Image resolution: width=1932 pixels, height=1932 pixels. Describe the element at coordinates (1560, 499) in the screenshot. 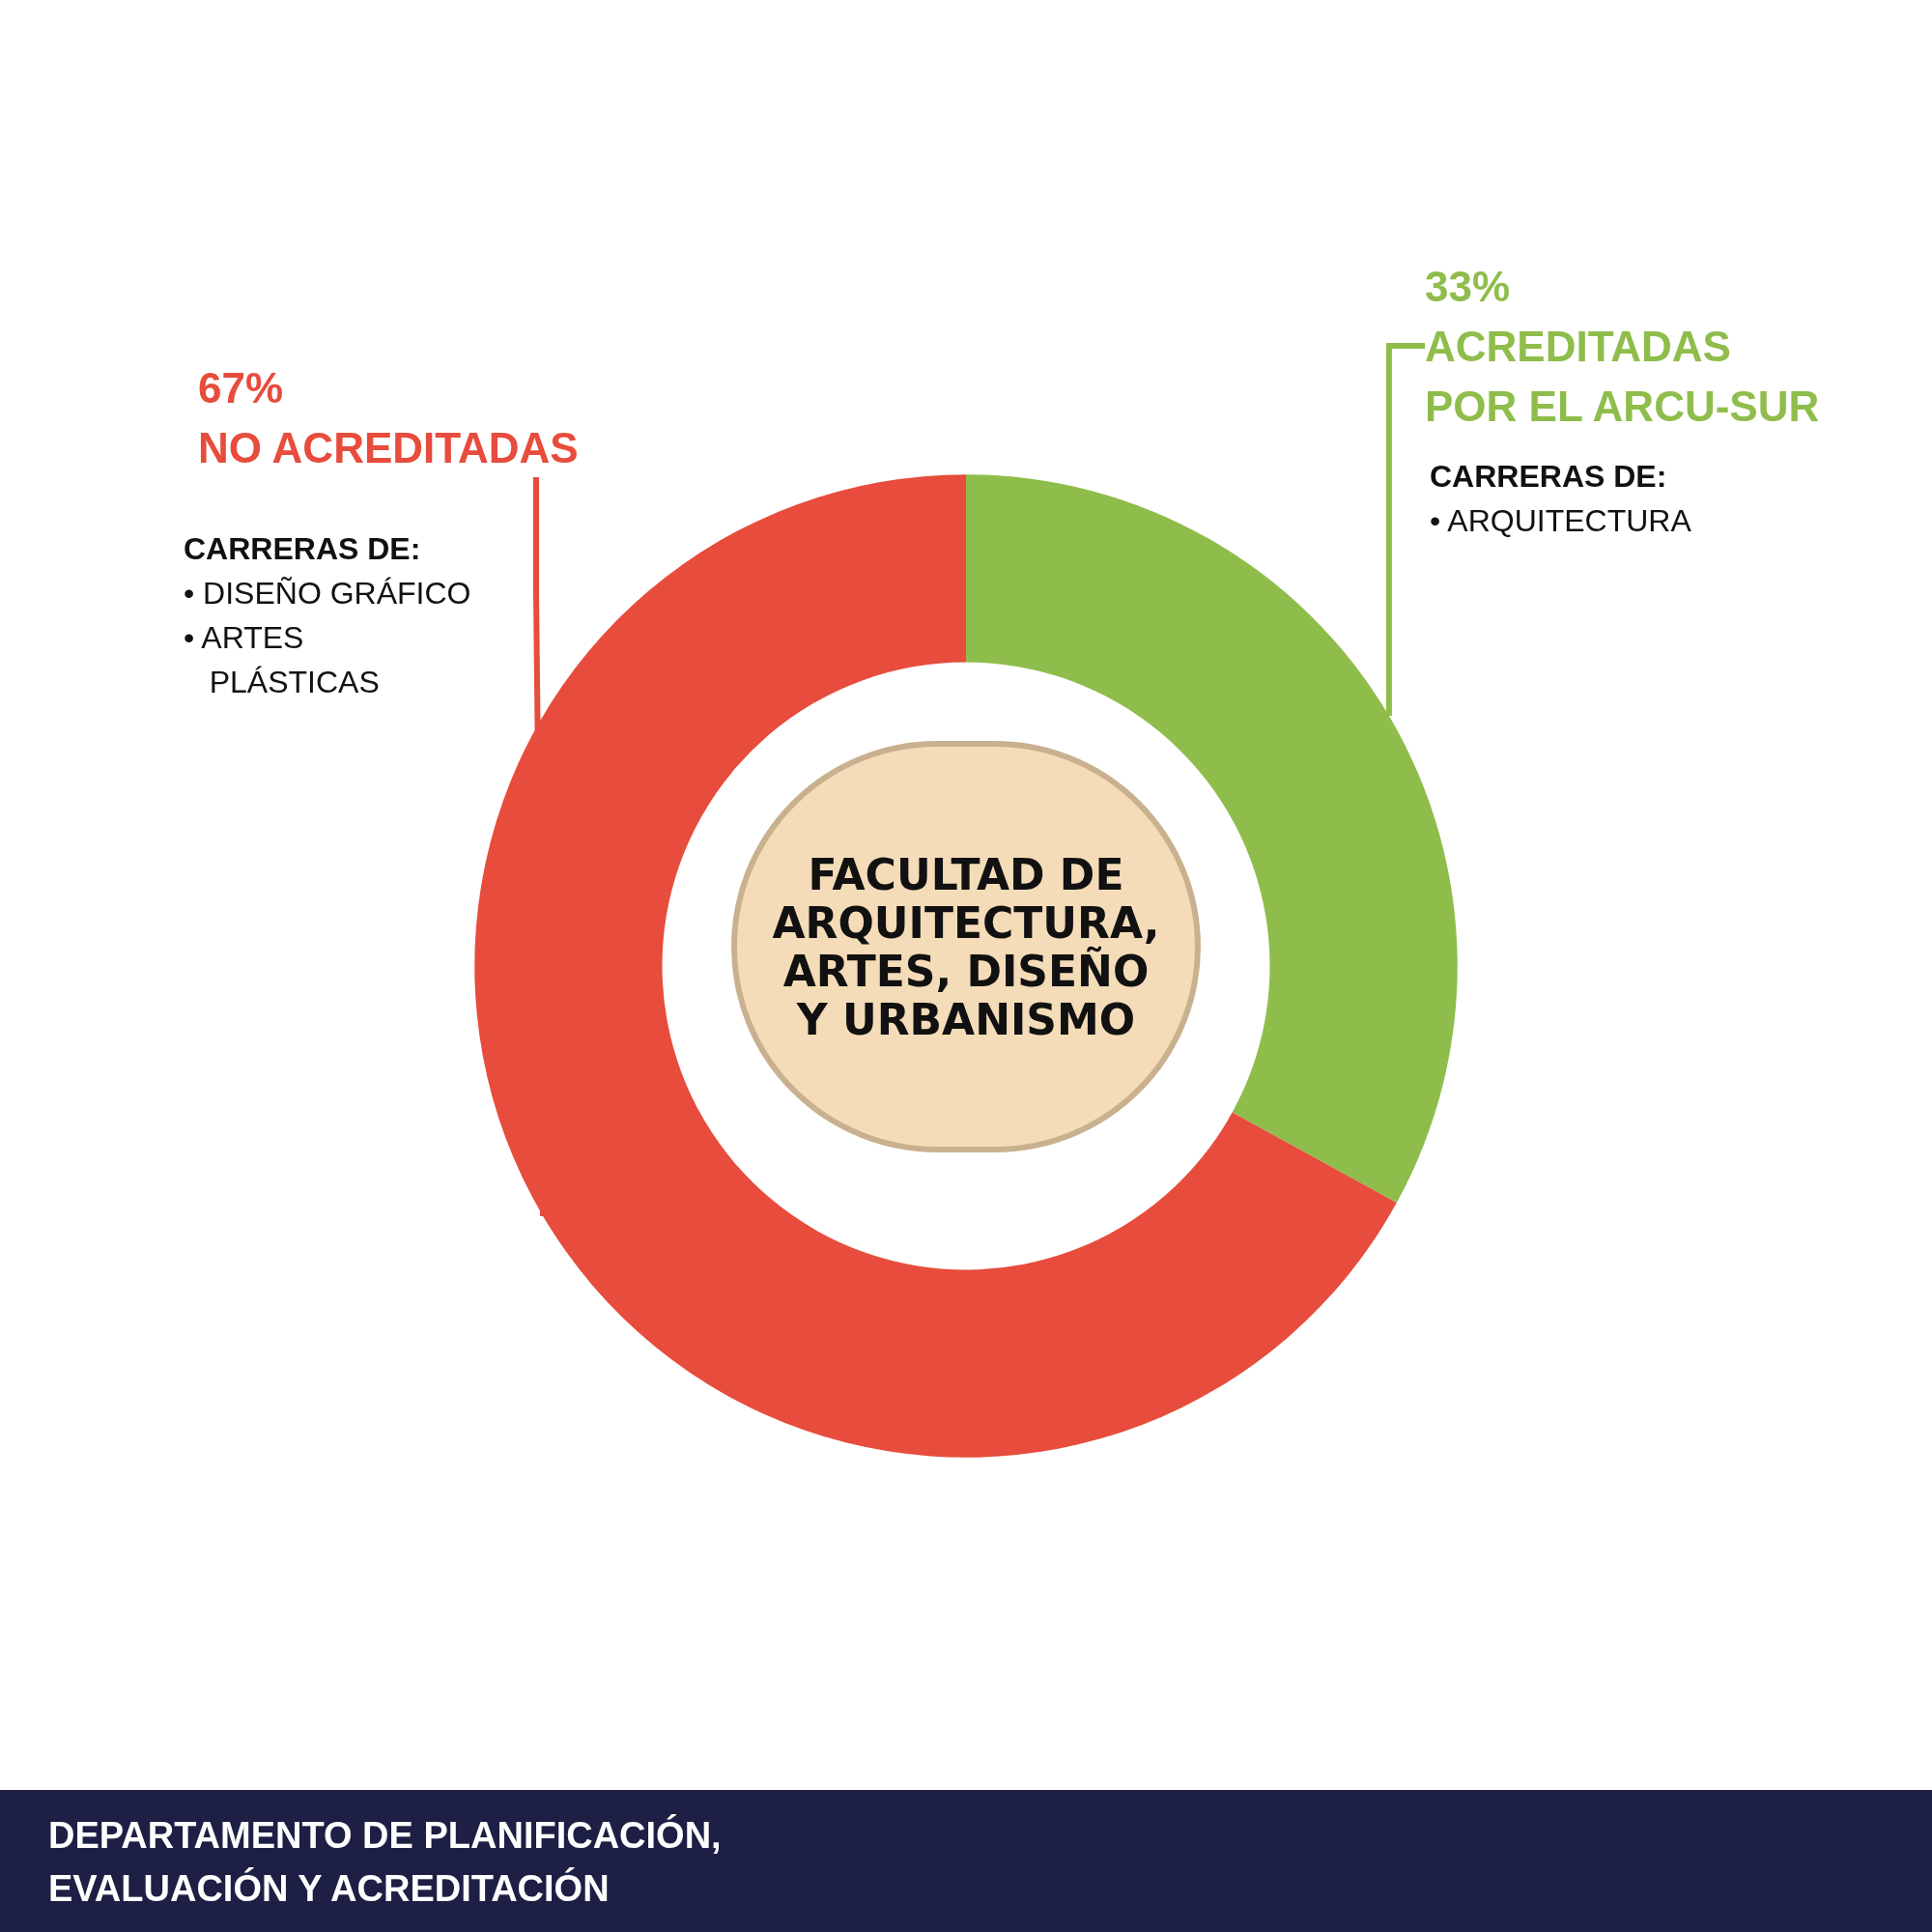

I see `text: CARRERAS DE: • ARQUITECTURA` at that location.